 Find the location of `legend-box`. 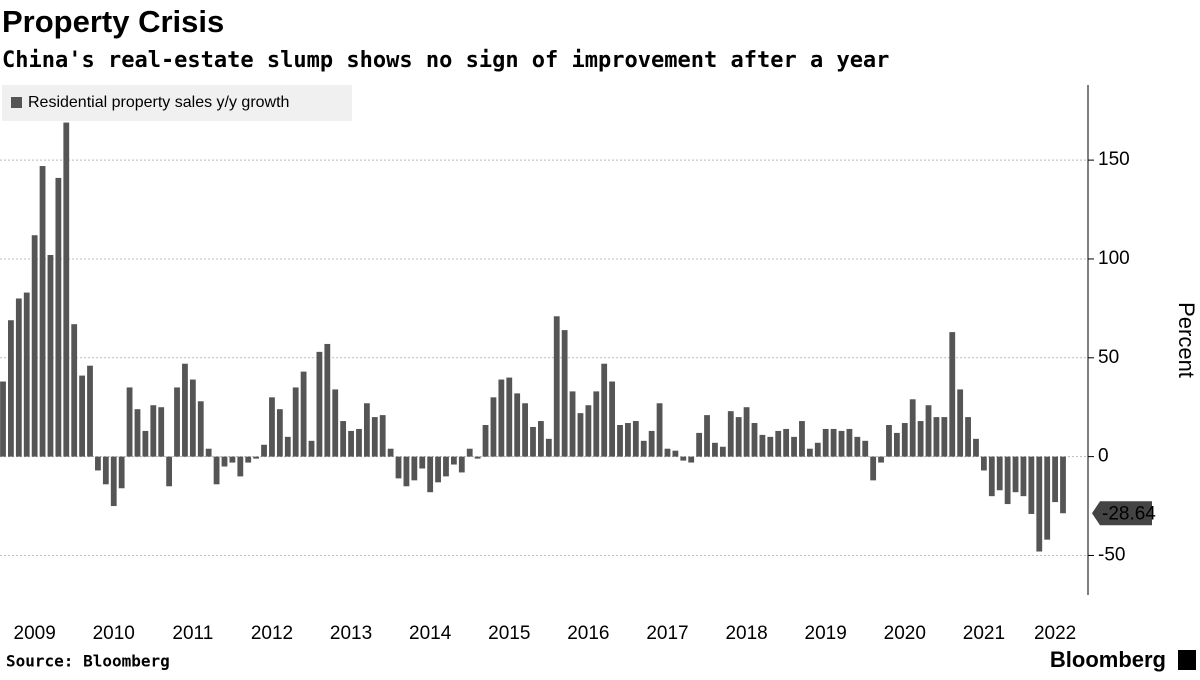

legend-box is located at coordinates (177, 103).